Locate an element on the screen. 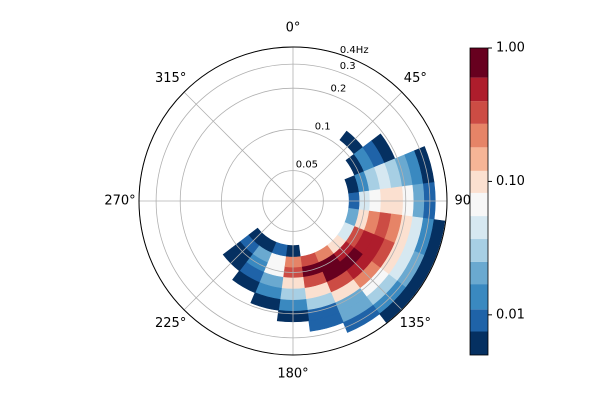 This screenshot has height=400, width=600. colorbar-frame is located at coordinates (479, 201).